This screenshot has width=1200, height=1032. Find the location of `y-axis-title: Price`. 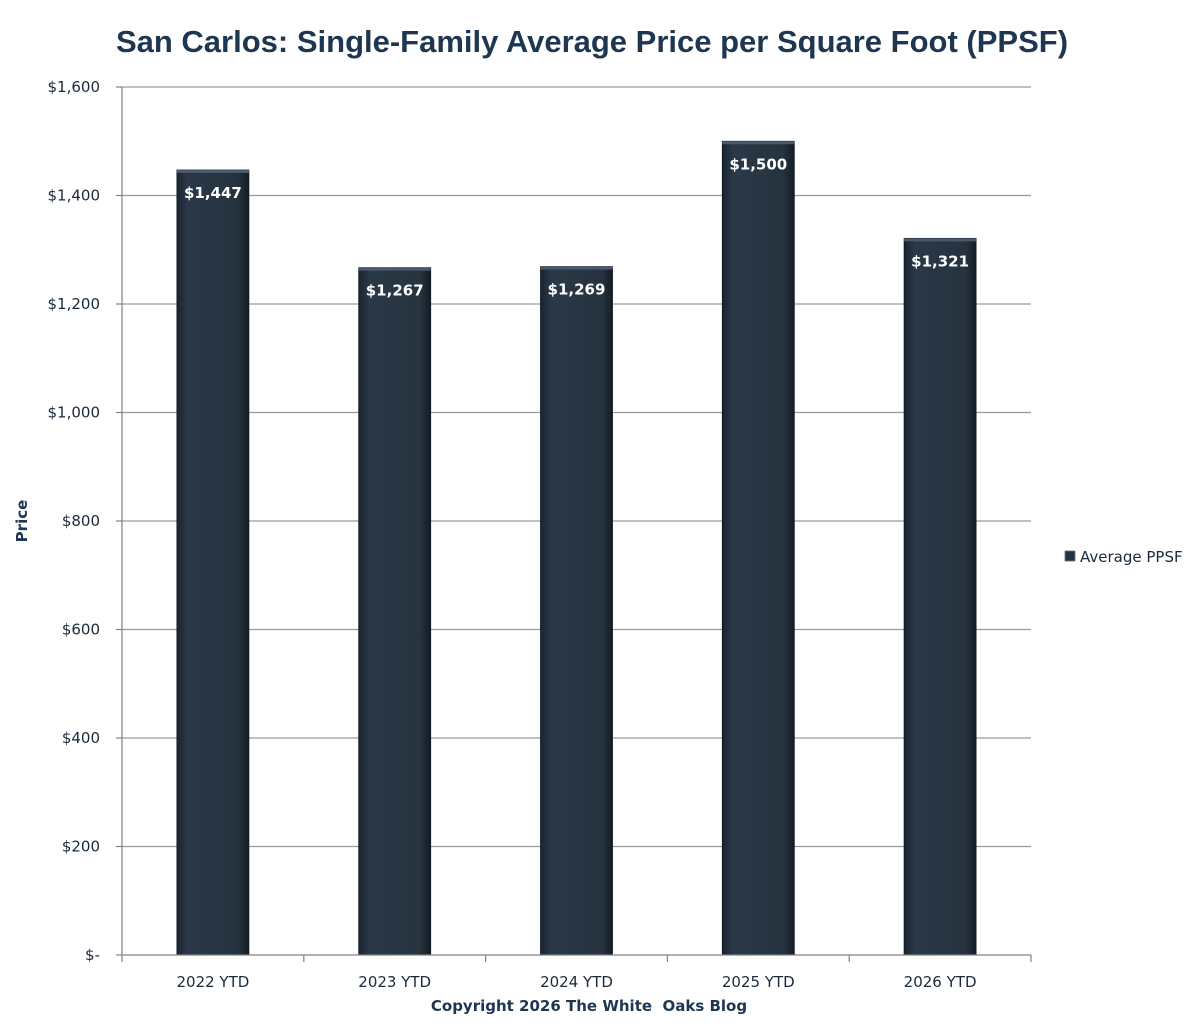

y-axis-title: Price is located at coordinates (22, 521).